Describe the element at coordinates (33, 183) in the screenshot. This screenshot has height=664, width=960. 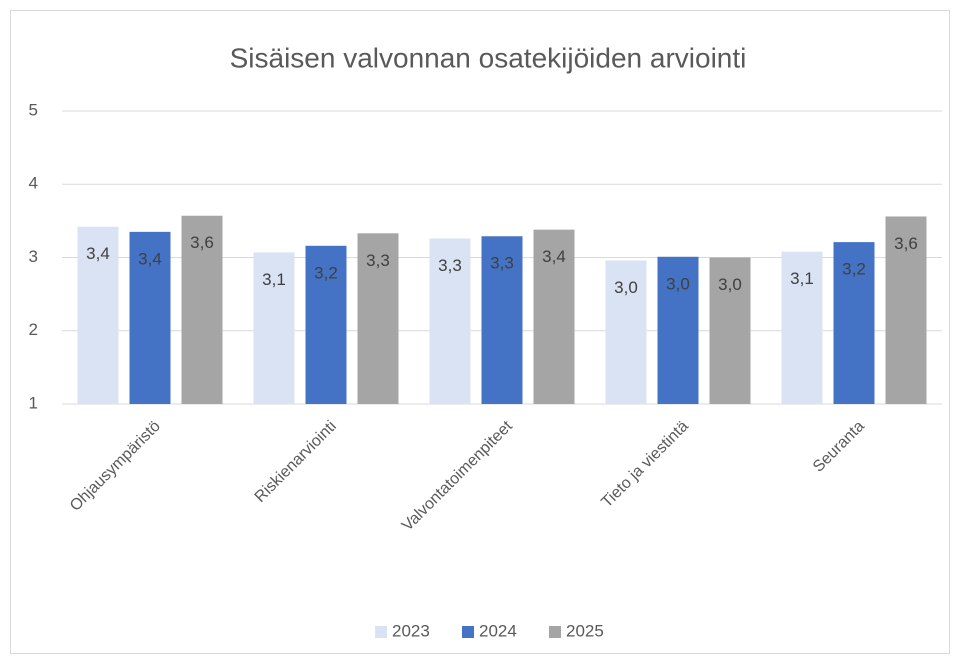
I see `y-tick-label: 4` at that location.